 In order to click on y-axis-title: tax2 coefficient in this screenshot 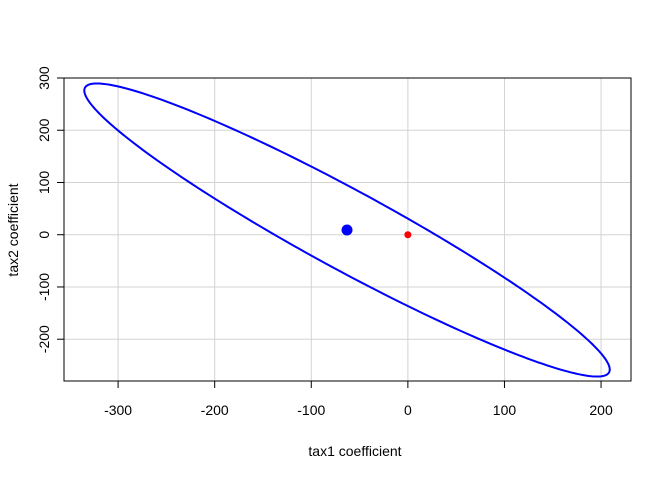, I will do `click(13, 229)`.